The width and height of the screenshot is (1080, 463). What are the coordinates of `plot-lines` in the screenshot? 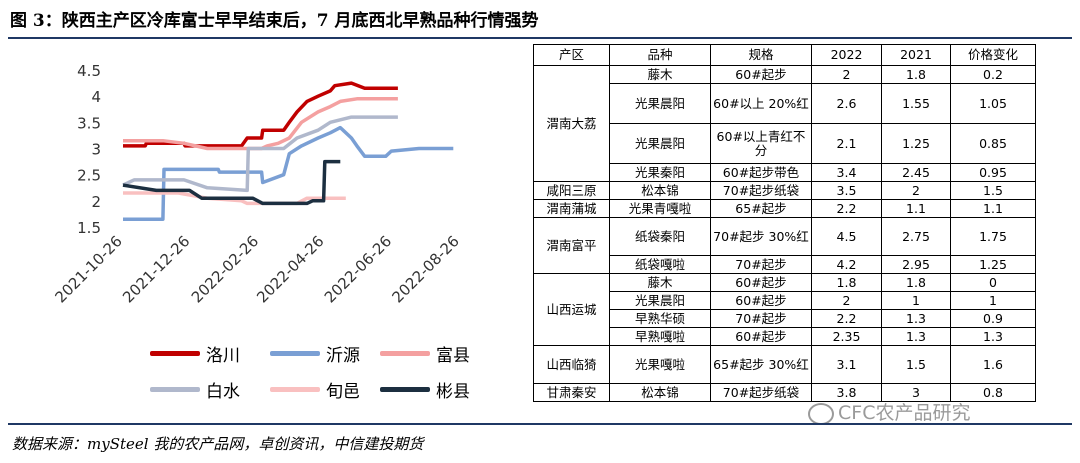 It's located at (288, 151).